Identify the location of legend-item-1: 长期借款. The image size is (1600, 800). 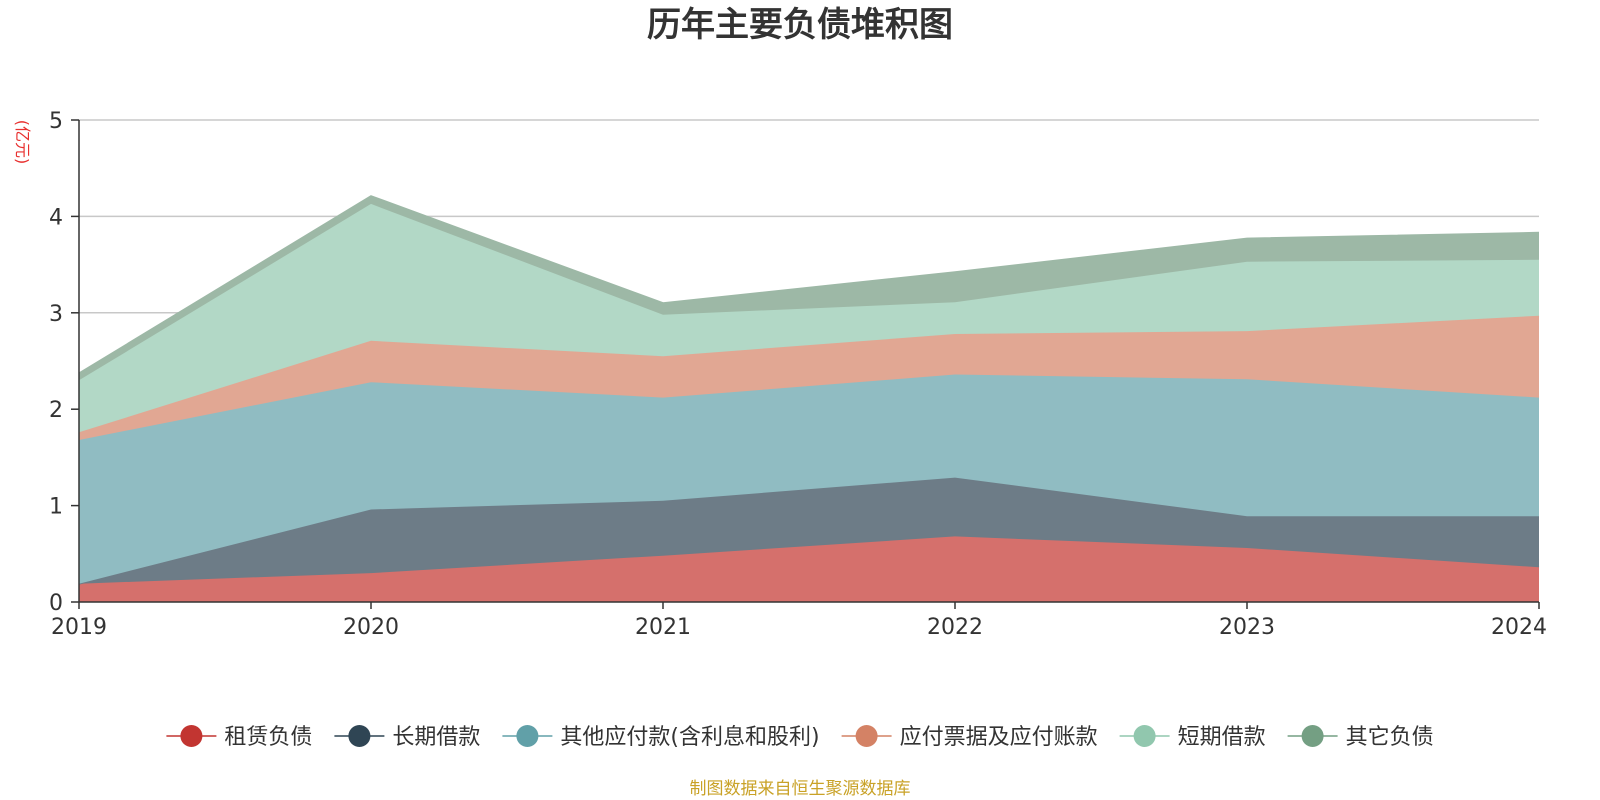
(407, 737).